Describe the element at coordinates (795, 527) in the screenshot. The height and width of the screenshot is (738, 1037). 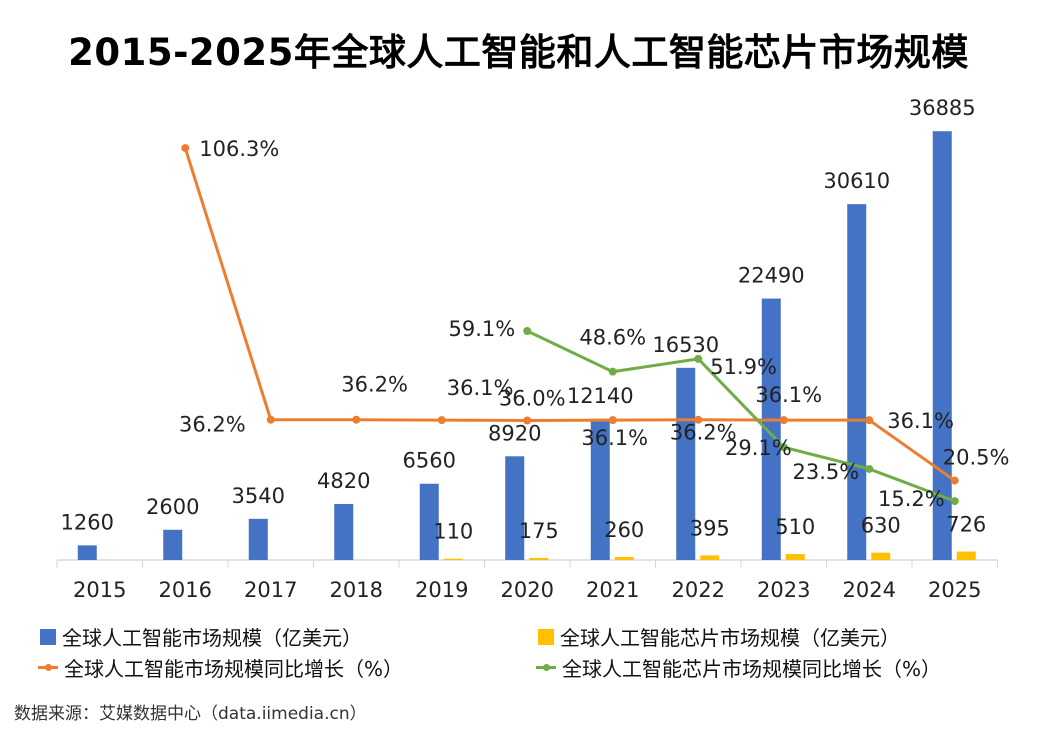
I see `chip-market-label: 510` at that location.